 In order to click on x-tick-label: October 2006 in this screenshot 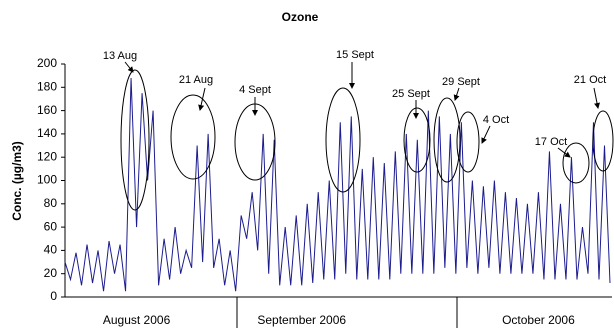, I will do `click(538, 320)`.